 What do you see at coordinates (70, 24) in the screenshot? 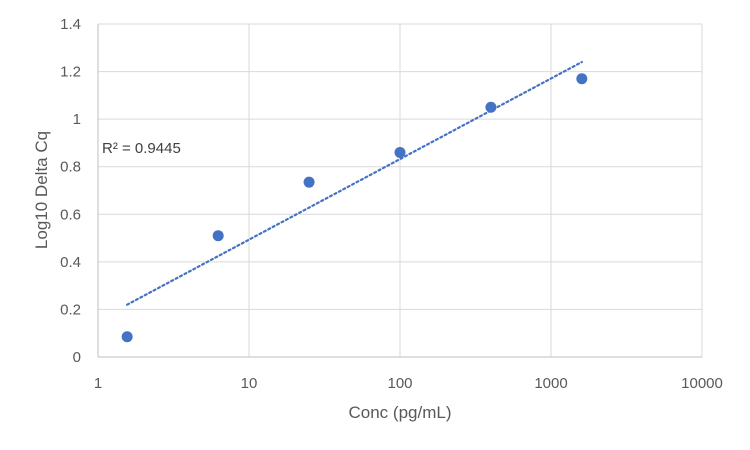
I see `y-tick-label: 1.4` at bounding box center [70, 24].